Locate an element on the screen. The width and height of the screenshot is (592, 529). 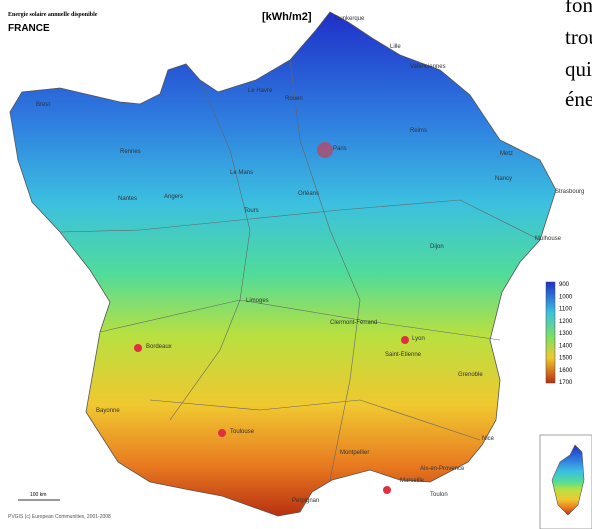
legend-tick: 1500 is located at coordinates (566, 359).